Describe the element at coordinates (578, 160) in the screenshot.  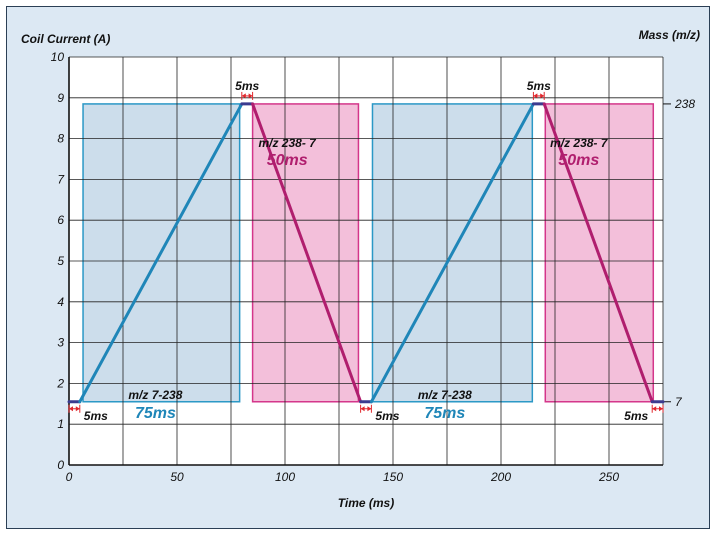
I see `annotation-down-time-12: 50ms` at that location.